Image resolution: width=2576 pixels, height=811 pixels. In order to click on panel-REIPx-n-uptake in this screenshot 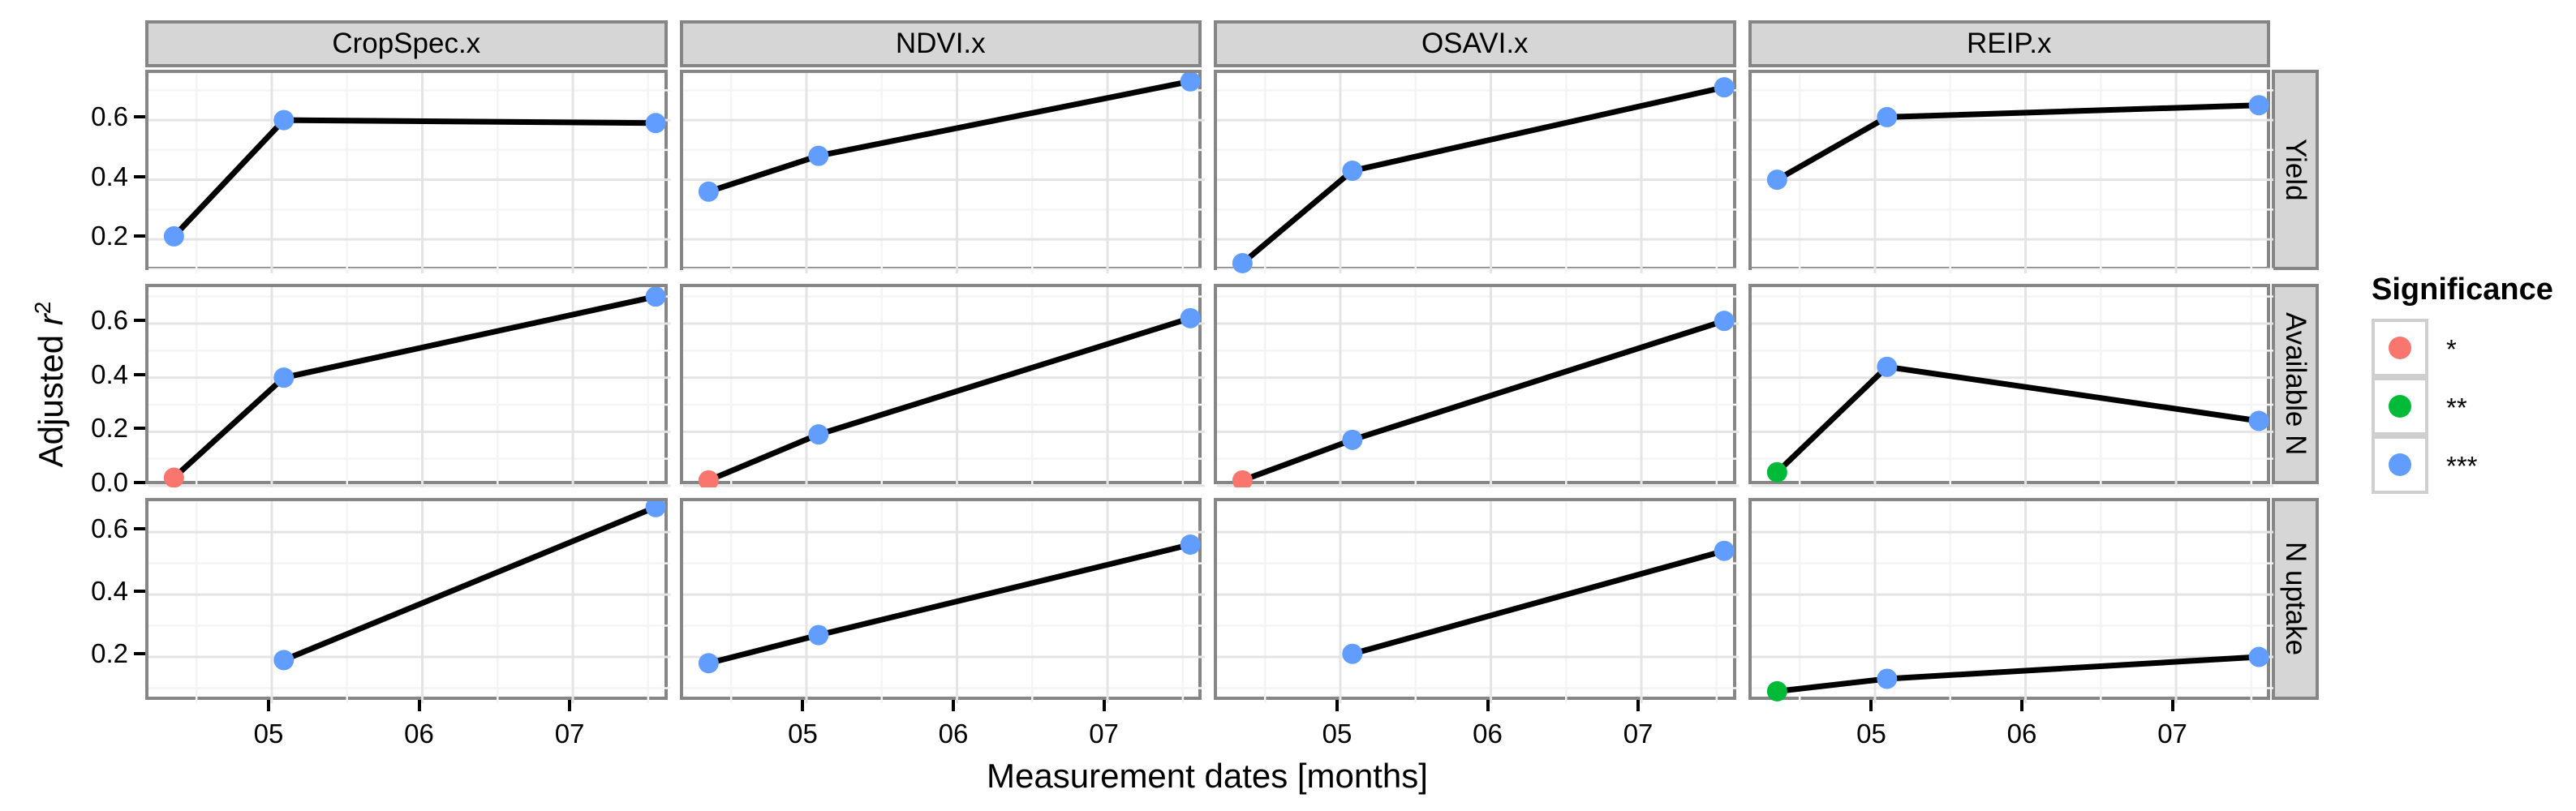, I will do `click(2011, 601)`.